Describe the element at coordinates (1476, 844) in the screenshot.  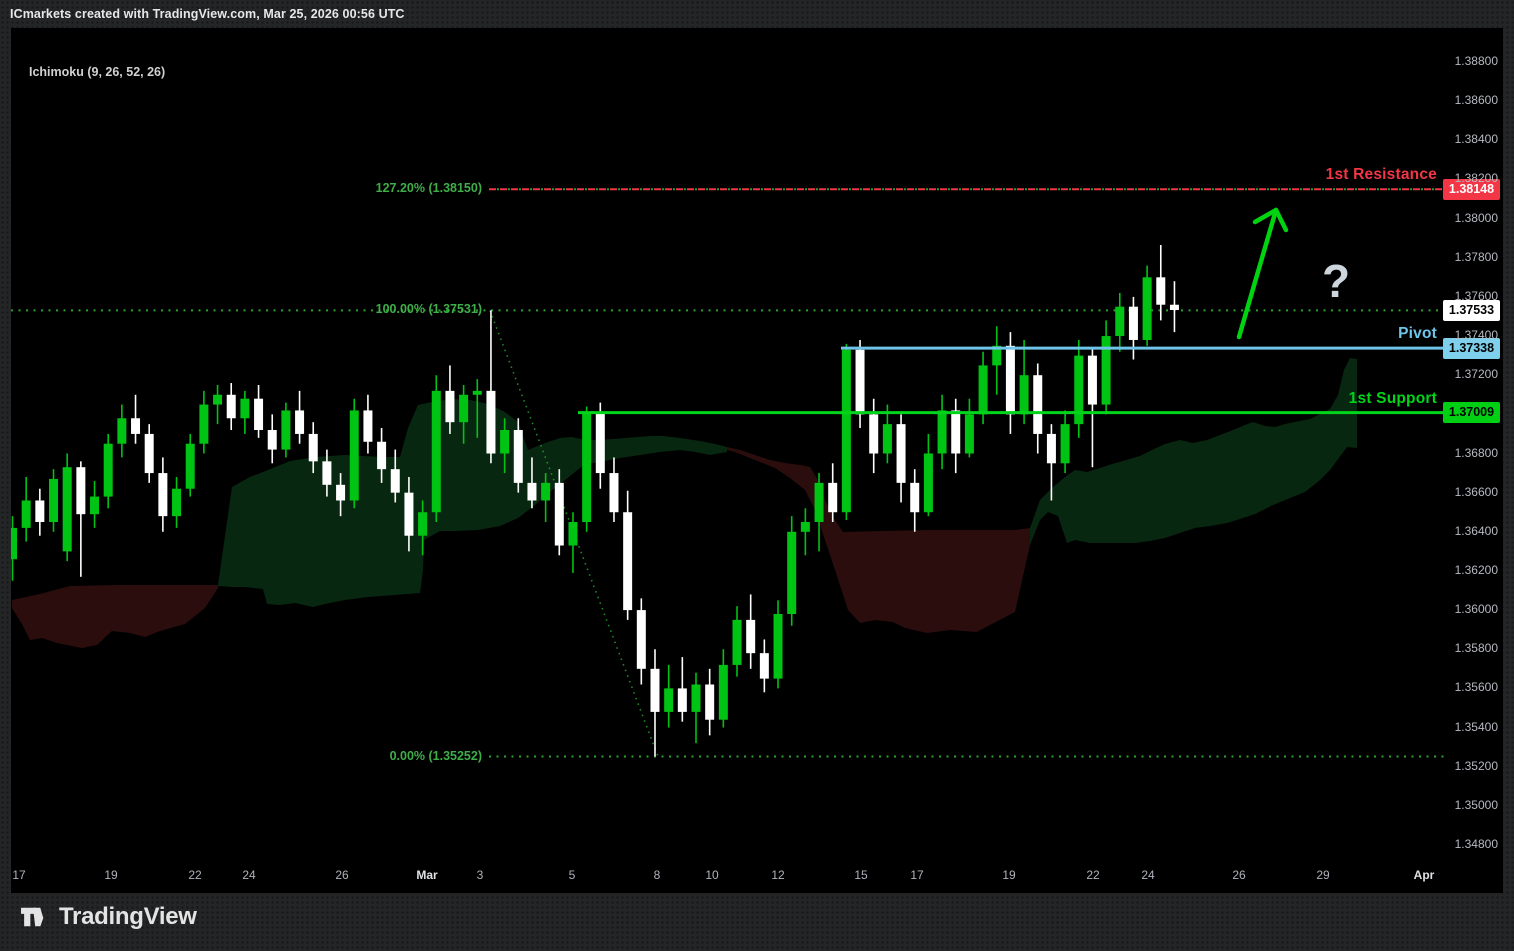
I see `price-tick-label: 1.34800` at that location.